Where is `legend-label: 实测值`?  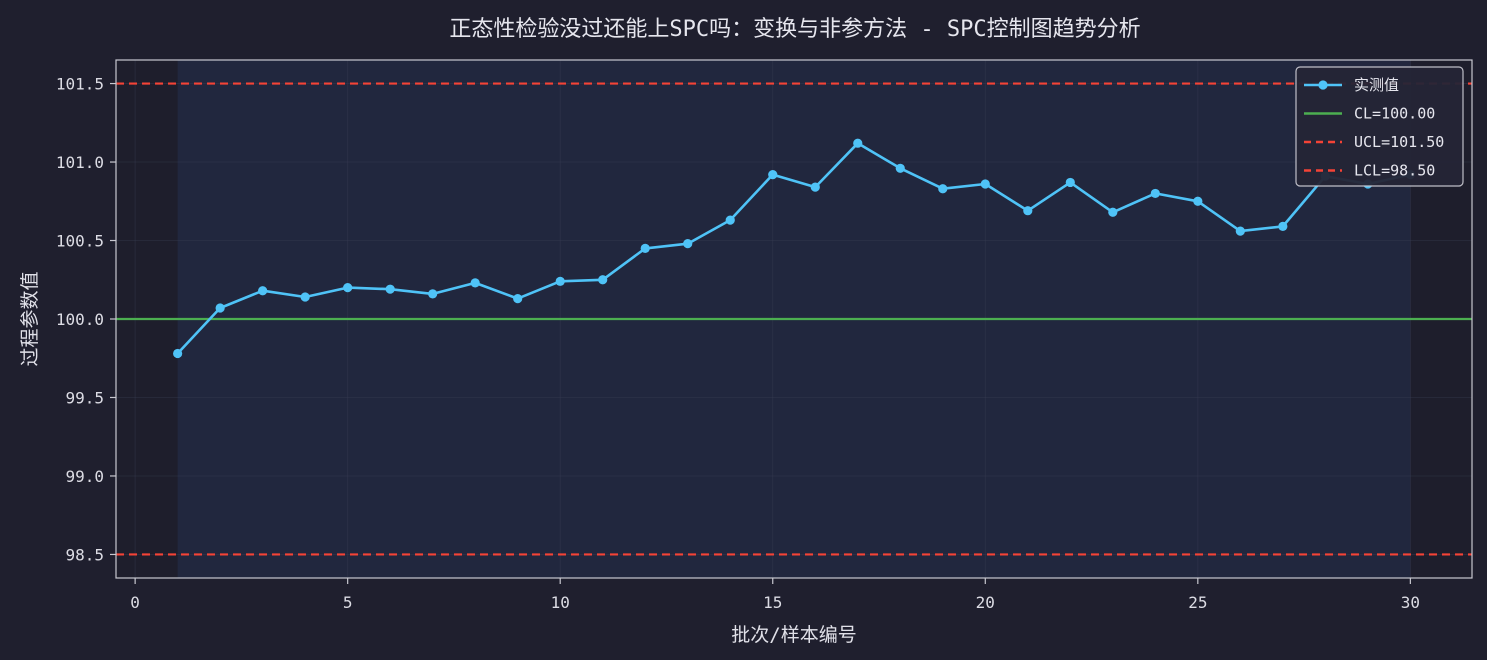 legend-label: 实测值 is located at coordinates (1376, 85).